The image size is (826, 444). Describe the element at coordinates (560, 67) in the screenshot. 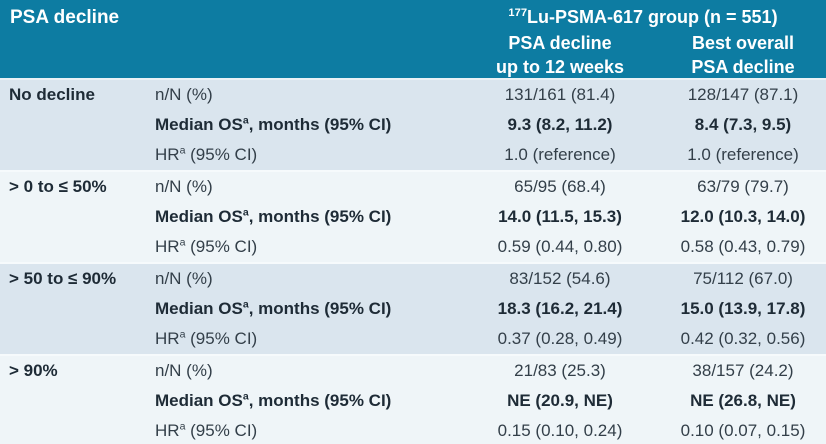

I see `column-header-line: up to 12 weeks` at that location.